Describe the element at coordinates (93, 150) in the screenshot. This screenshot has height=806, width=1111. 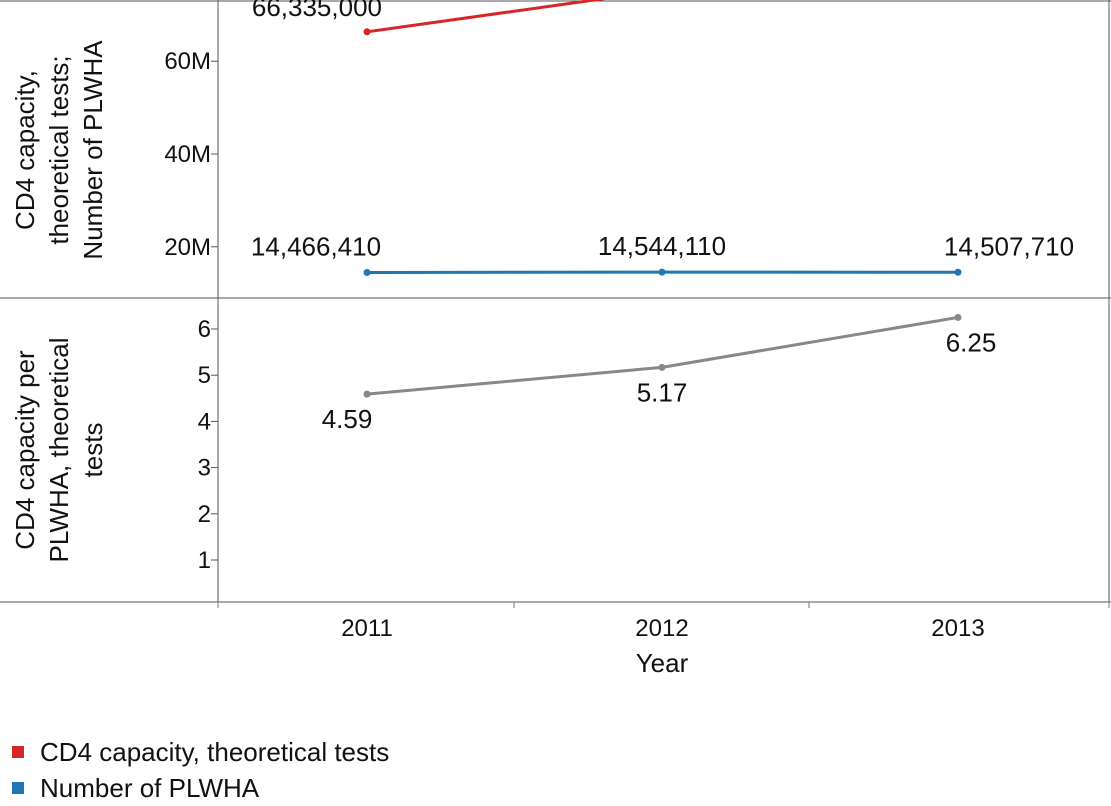
I see `y-axis-title: Number of PLWHA` at that location.